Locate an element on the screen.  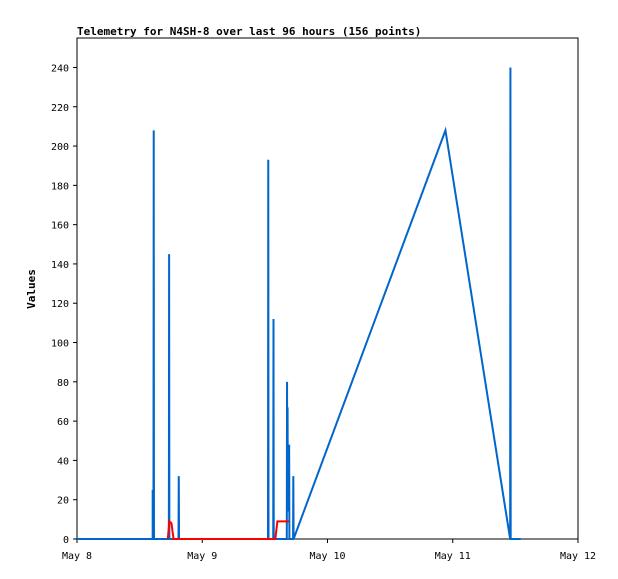
x-tick-label: May 11 is located at coordinates (453, 556).